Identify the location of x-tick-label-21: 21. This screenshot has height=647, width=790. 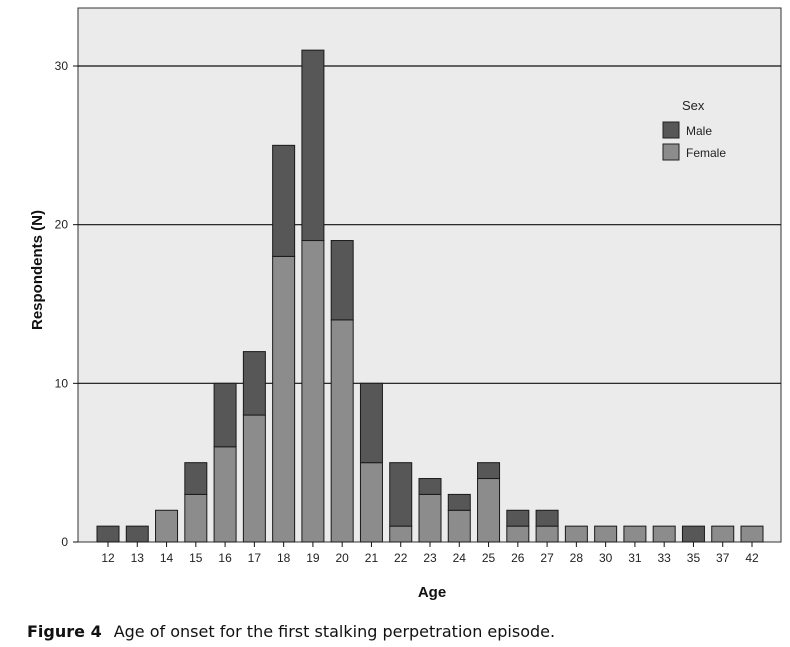
(372, 558).